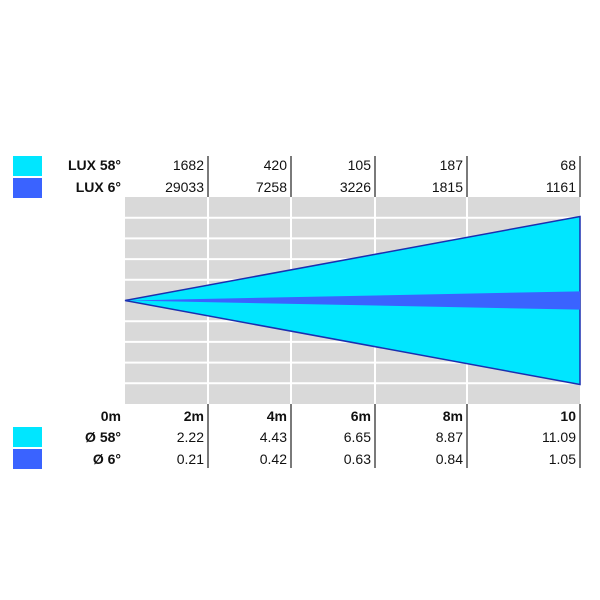 The width and height of the screenshot is (600, 600). What do you see at coordinates (98, 187) in the screenshot?
I see `lux-row-label: LUX 6°` at bounding box center [98, 187].